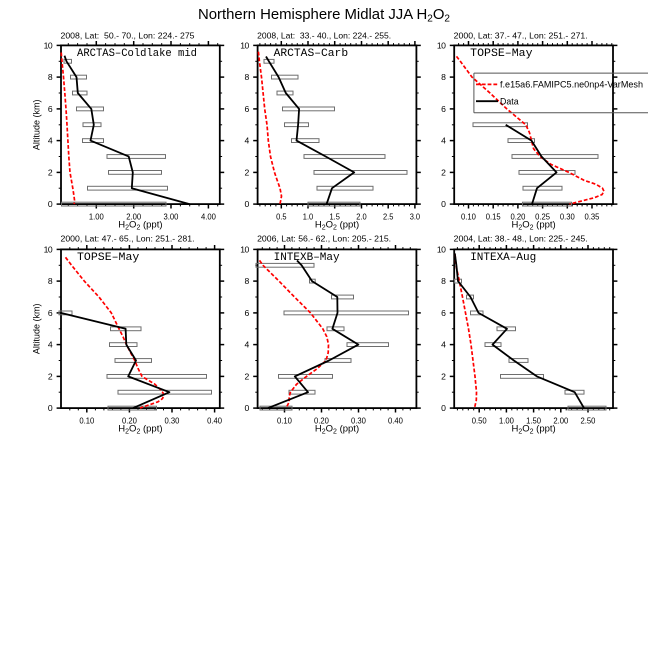 The height and width of the screenshot is (648, 648). Describe the element at coordinates (324, 239) in the screenshot. I see `svg-text:2006, Lat: 56.- 62., Lon: 205.: 2006, Lat: 56.- 62., Lon: 205.- 215.` at that location.